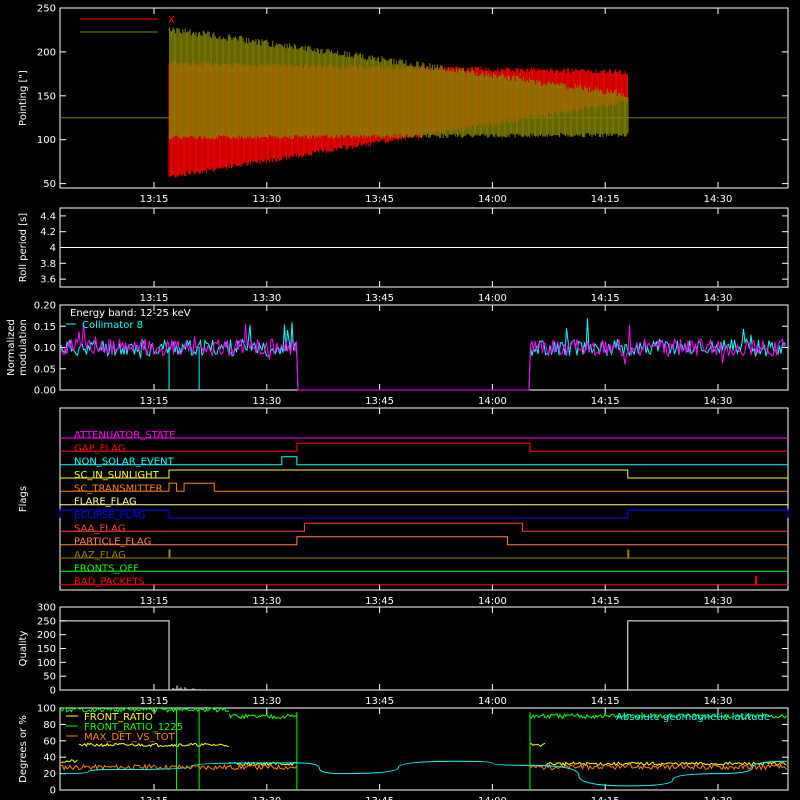 This screenshot has height=800, width=800. Describe the element at coordinates (23, 749) in the screenshot. I see `degrees-ylabel: Degrees or %` at that location.